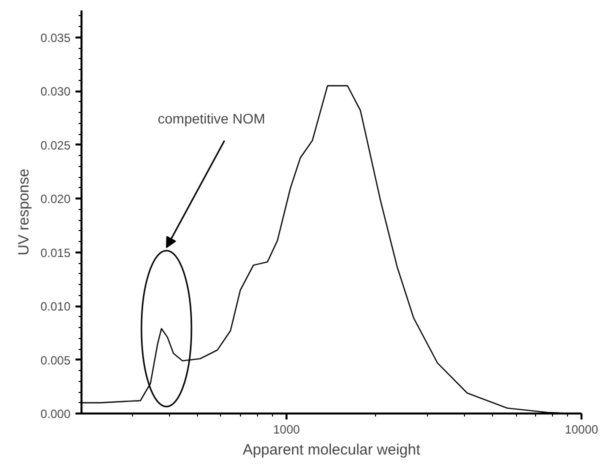 The height and width of the screenshot is (472, 600). What do you see at coordinates (55, 307) in the screenshot?
I see `y-tick-label: 0.010` at bounding box center [55, 307].